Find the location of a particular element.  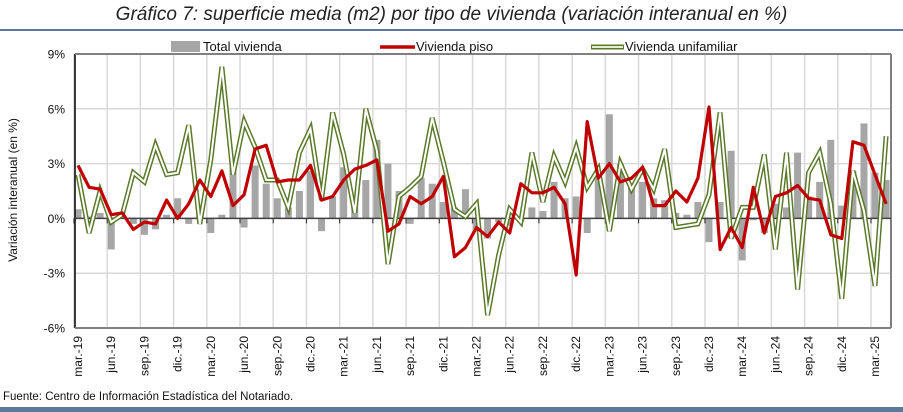

title-divider is located at coordinates (451, 30).